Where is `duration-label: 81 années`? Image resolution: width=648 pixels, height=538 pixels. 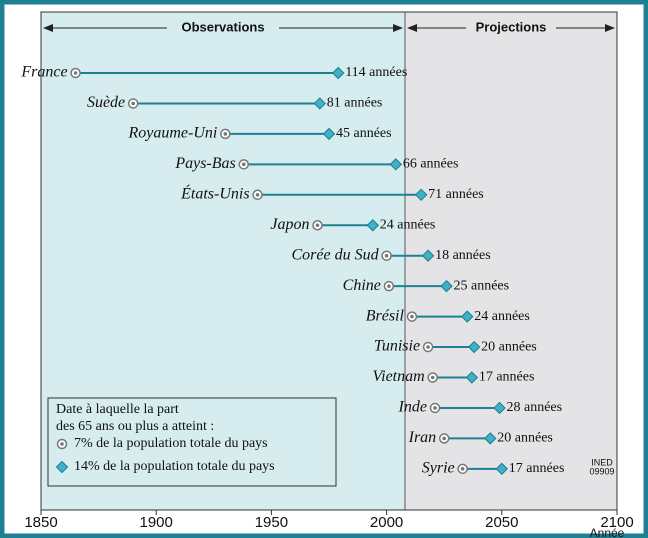 duration-label: 81 années is located at coordinates (355, 103).